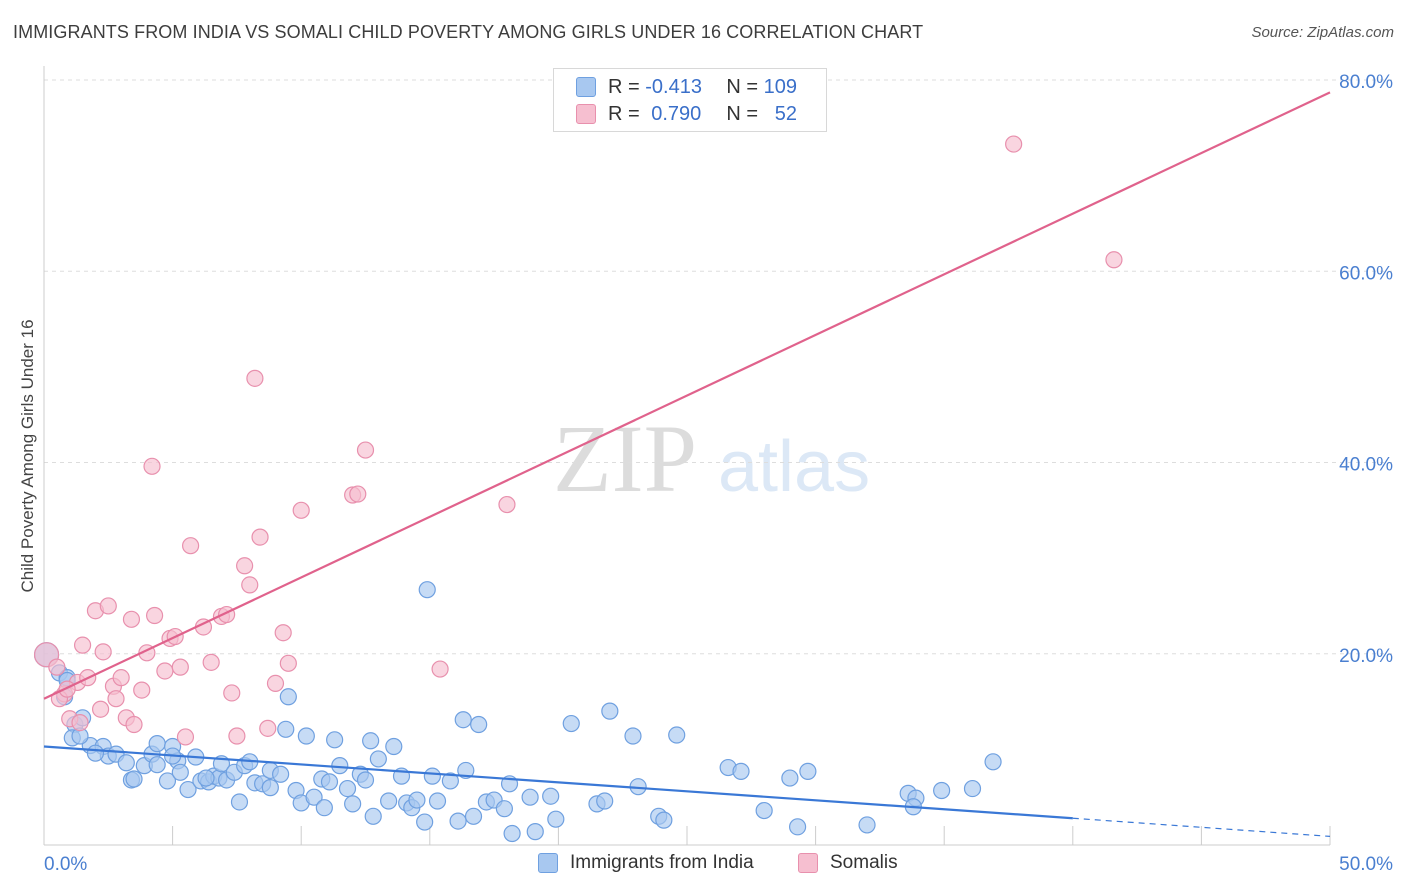 This screenshot has height=892, width=1406. What do you see at coordinates (794, 467) in the screenshot?
I see `watermark-atlas: atlas` at bounding box center [794, 467].